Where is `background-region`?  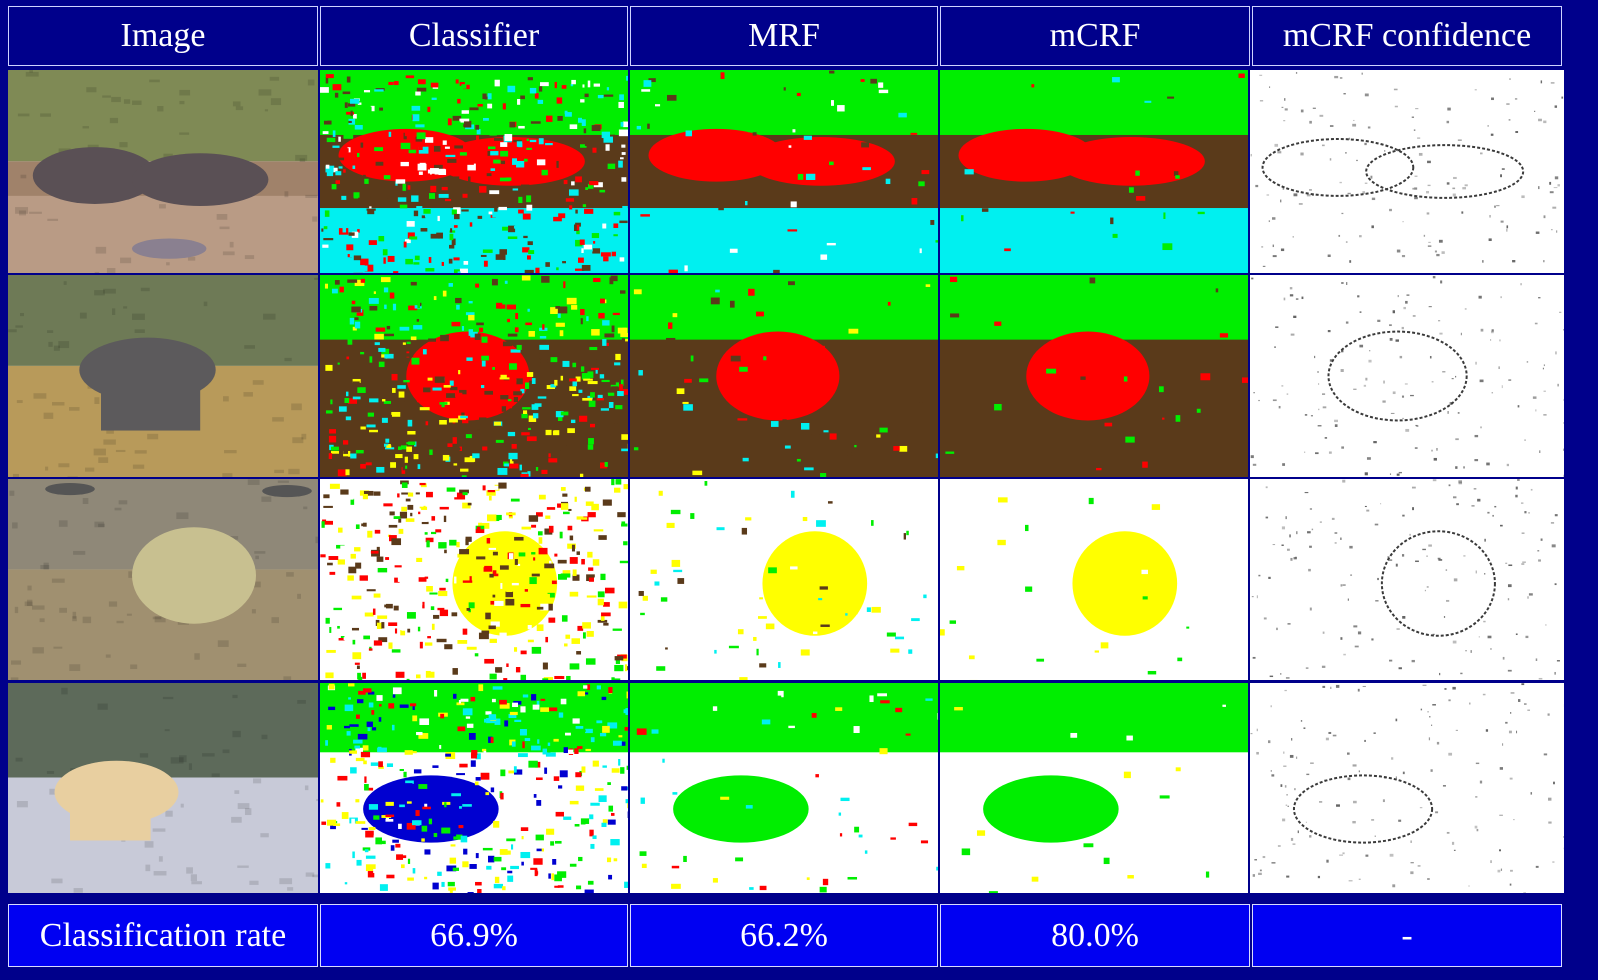 background-region is located at coordinates (163, 730).